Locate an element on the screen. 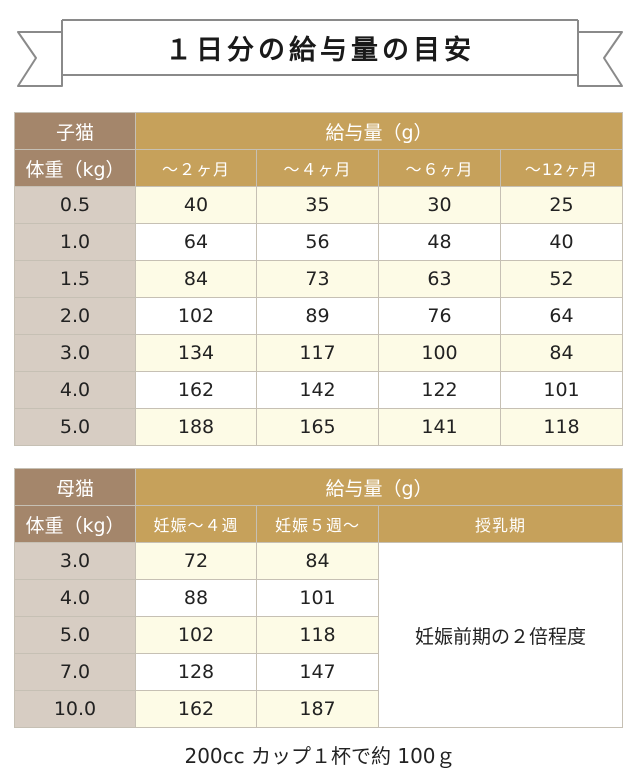  amount-cell: 128 is located at coordinates (196, 672).